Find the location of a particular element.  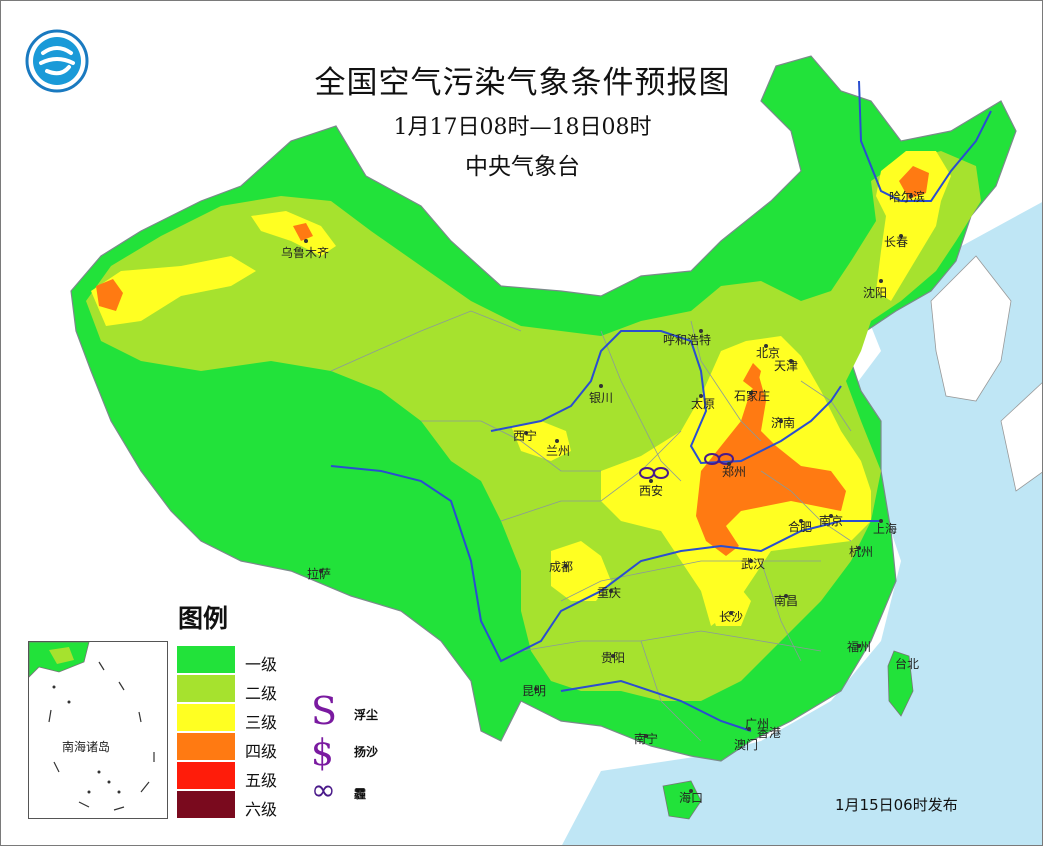

city-label-wuhan: 武汉 is located at coordinates (753, 564).